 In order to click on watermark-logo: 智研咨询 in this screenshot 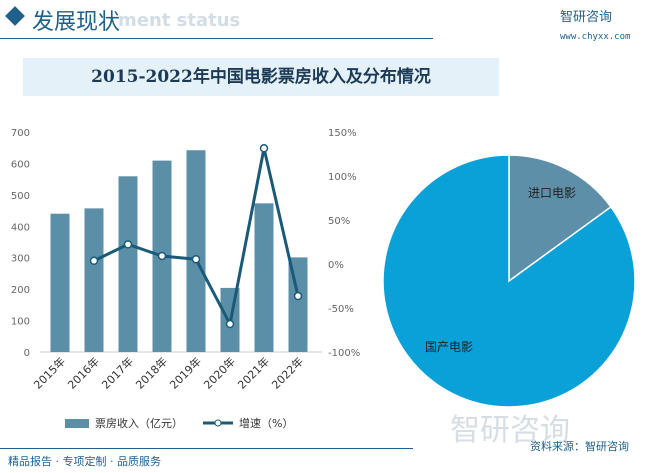, I will do `click(510, 430)`.